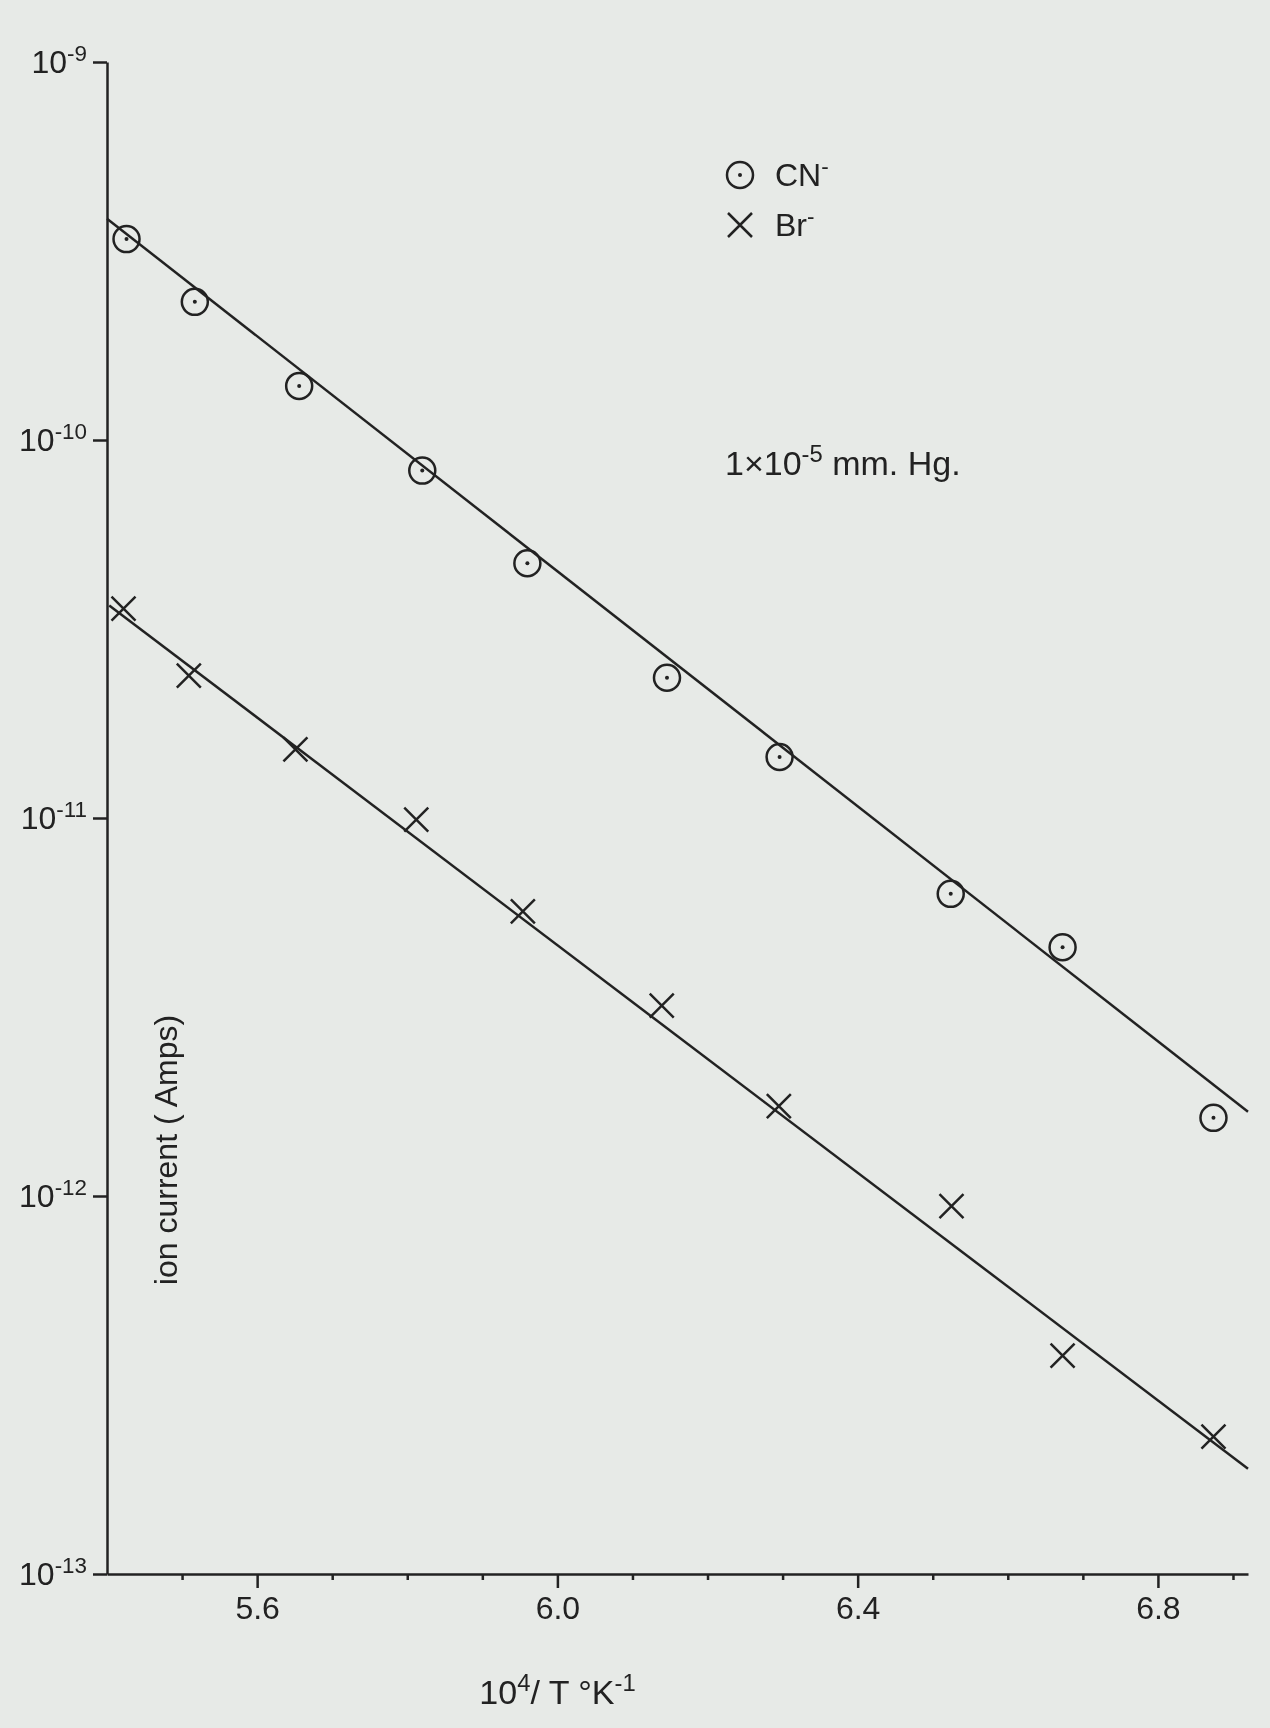  What do you see at coordinates (795, 223) in the screenshot?
I see `legend-label: Br$^{-}$` at bounding box center [795, 223].